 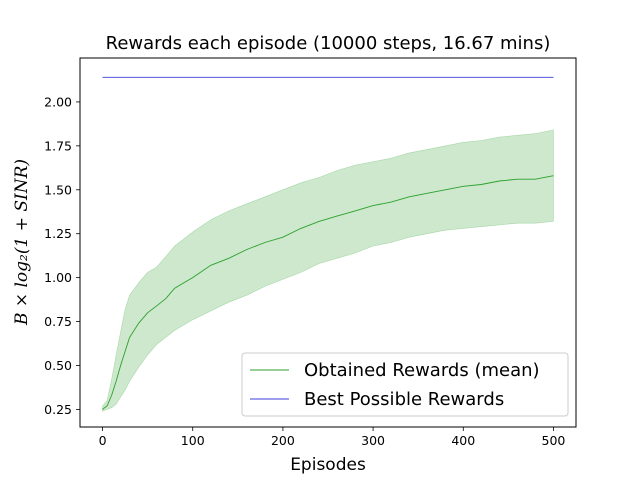 What do you see at coordinates (193, 440) in the screenshot?
I see `x-tick-label: 100` at bounding box center [193, 440].